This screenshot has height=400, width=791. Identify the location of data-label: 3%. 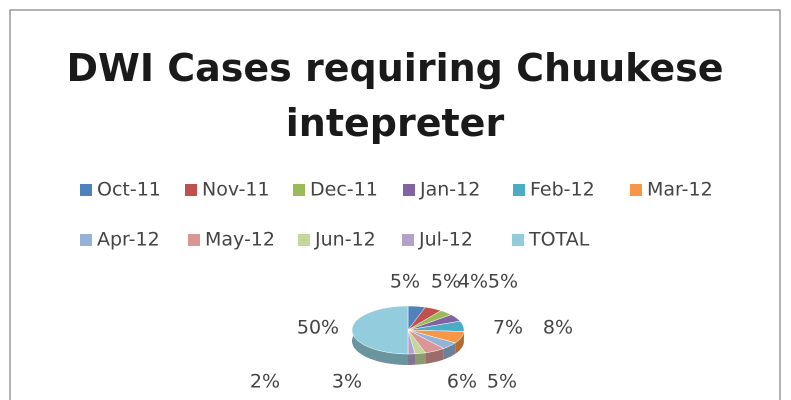
(347, 382).